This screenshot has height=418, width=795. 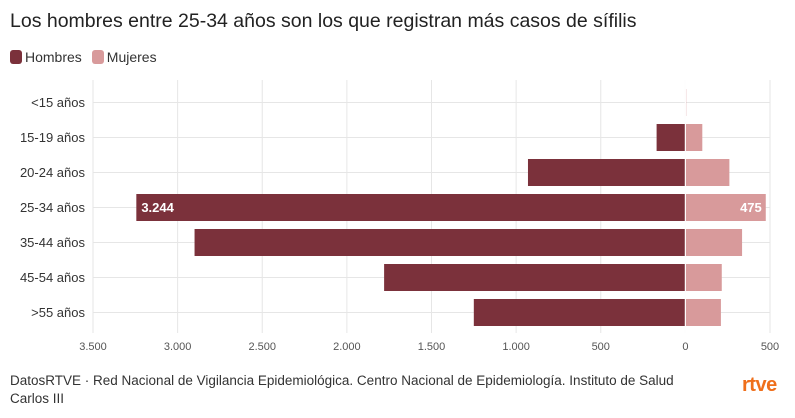 I want to click on x-tick-label: 1.000, so click(x=516, y=347).